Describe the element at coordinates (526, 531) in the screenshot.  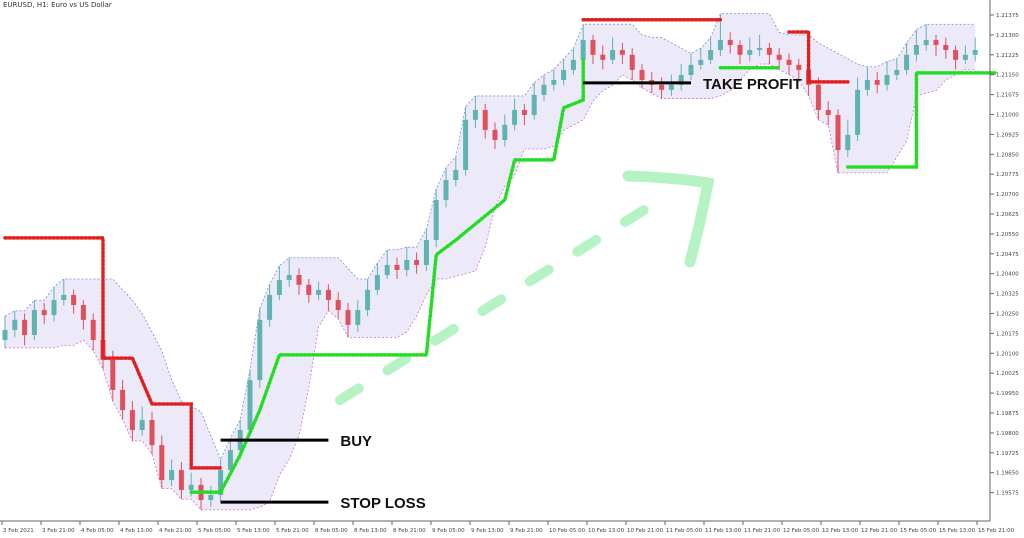
I see `x-tick-label: 9 Feb 21:00` at that location.